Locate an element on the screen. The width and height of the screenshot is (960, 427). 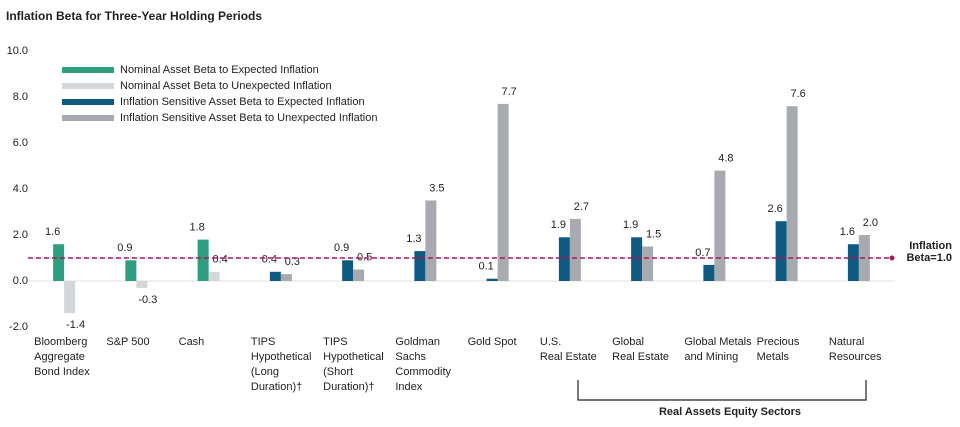
data-label: 0.1 is located at coordinates (485, 267).